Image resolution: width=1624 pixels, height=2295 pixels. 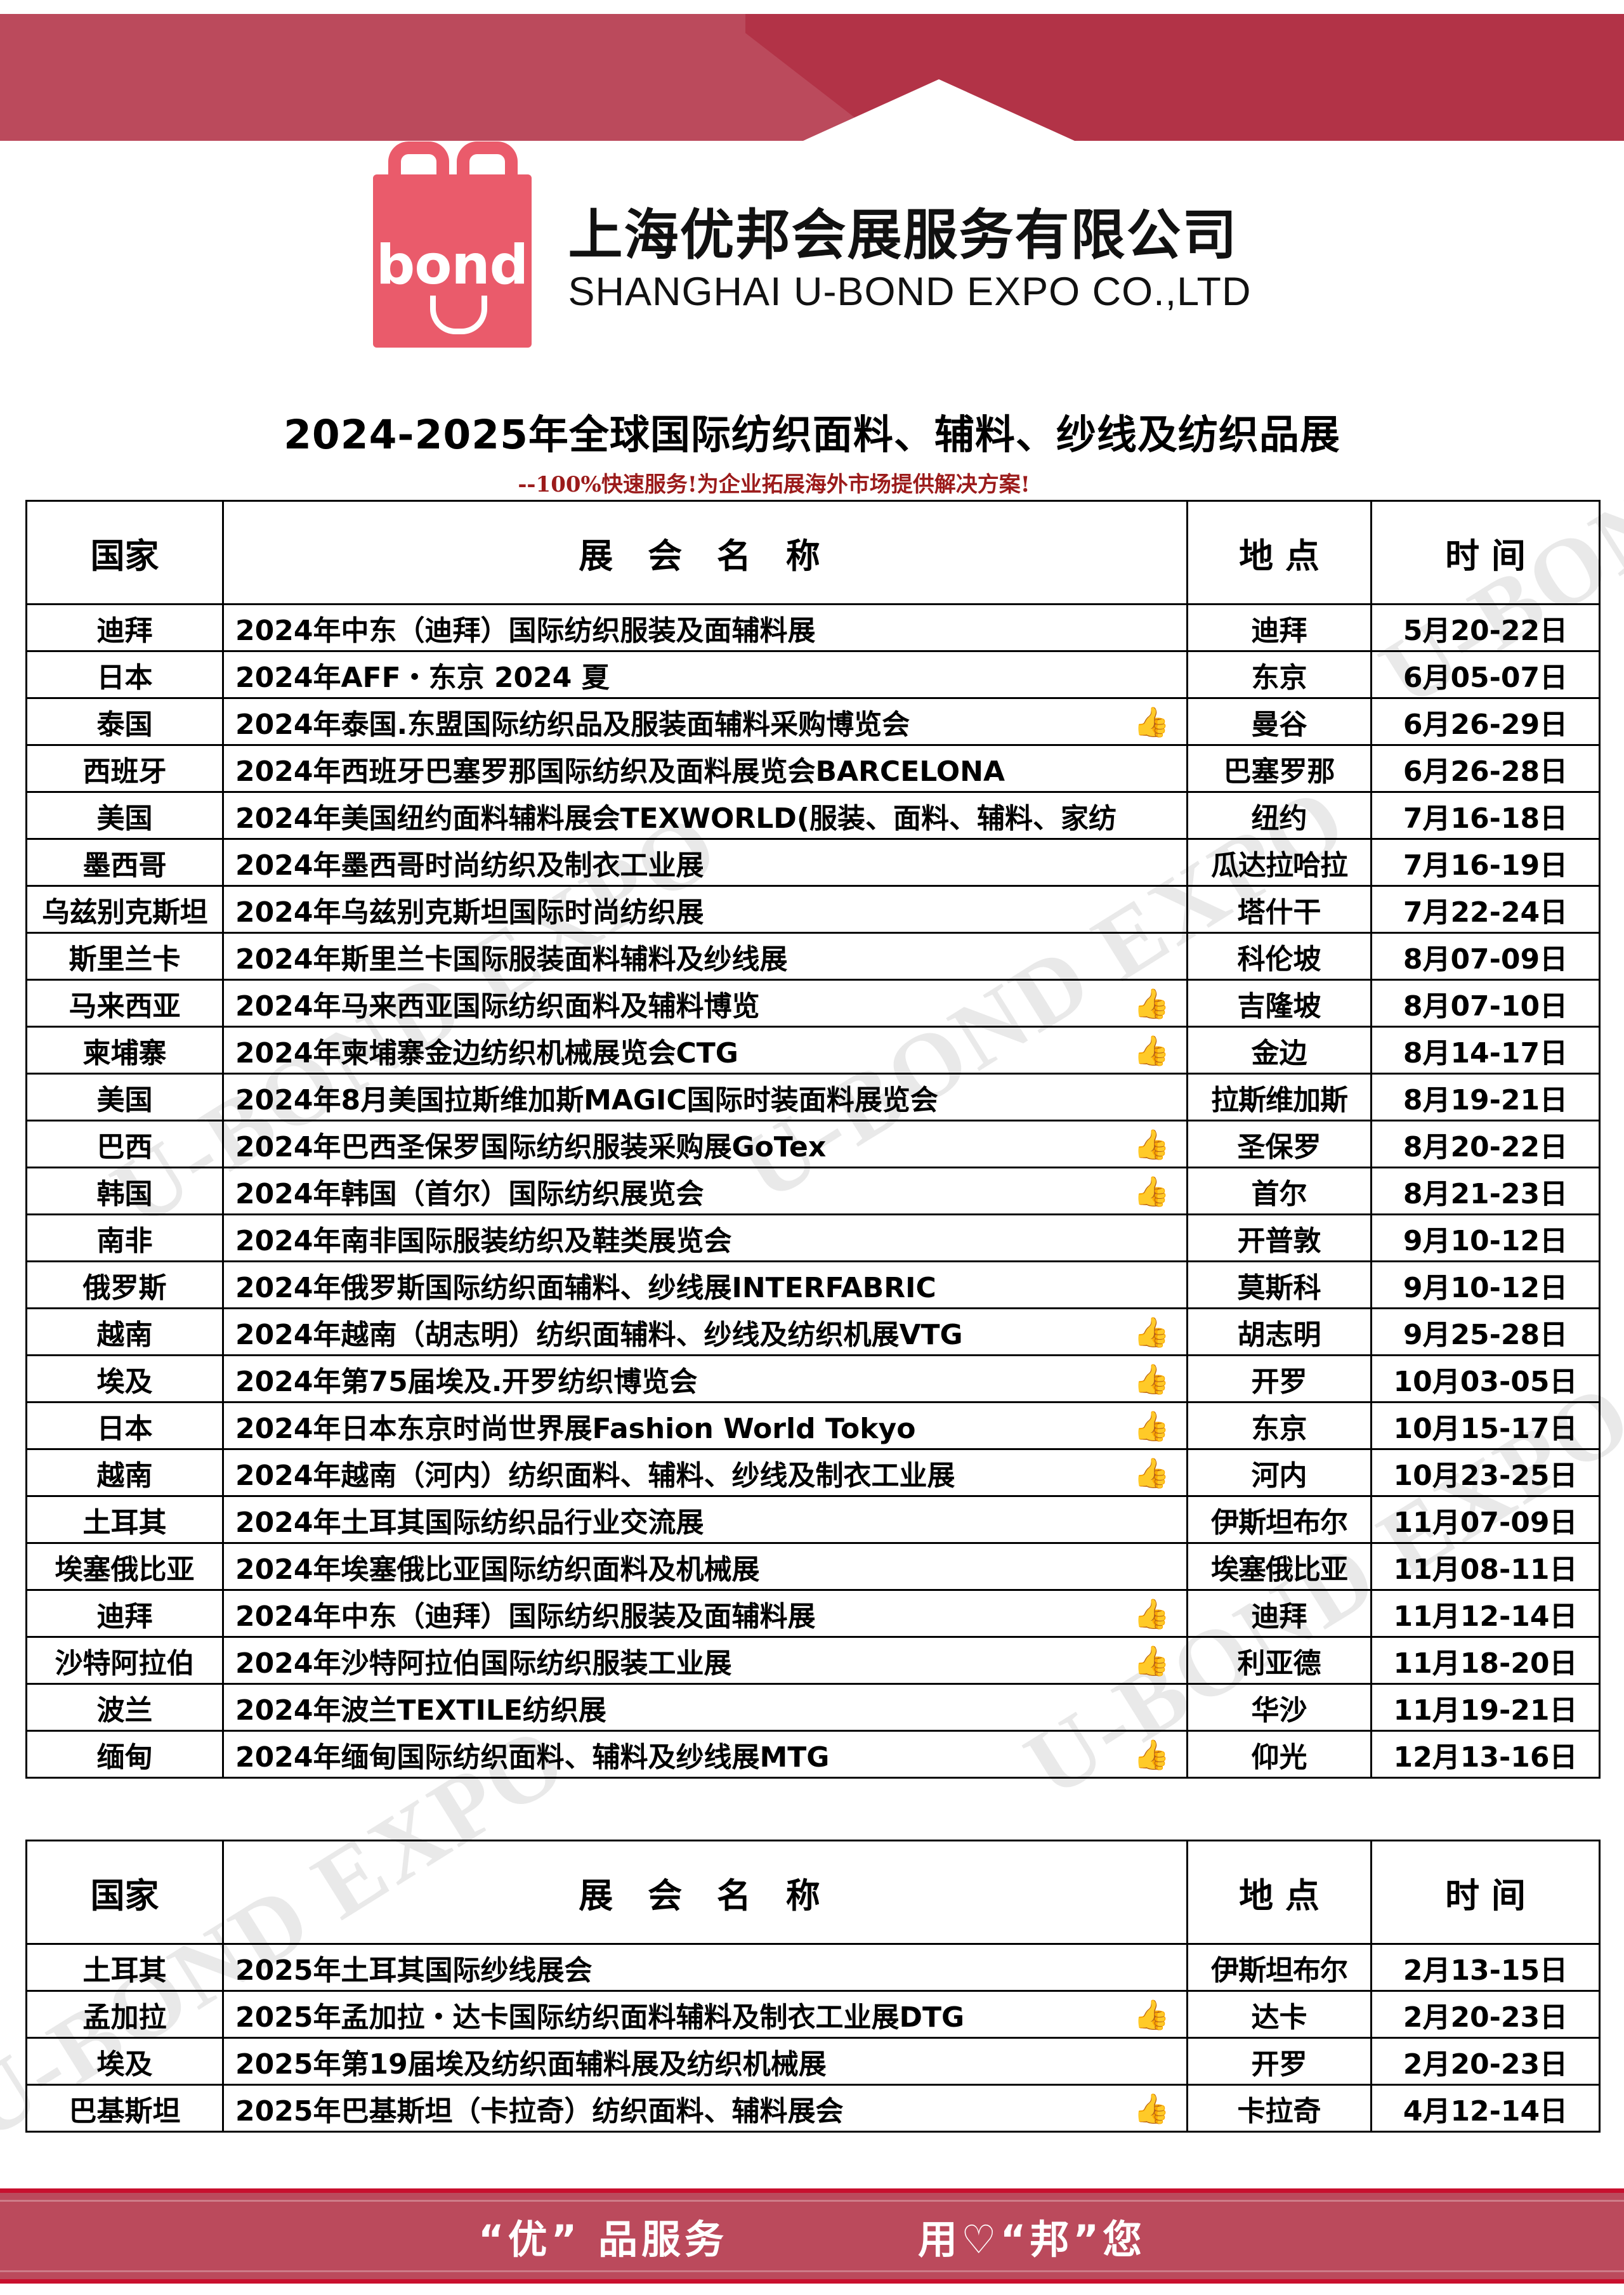 I want to click on cell-country: 越南, so click(x=125, y=1473).